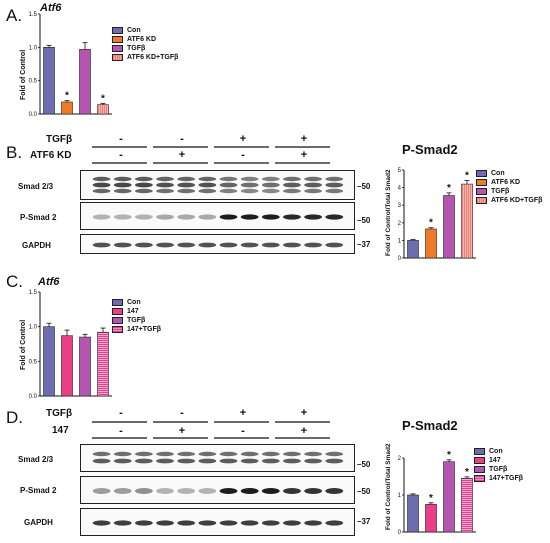 The image size is (550, 543). I want to click on panel-a-label: A., so click(14, 15).